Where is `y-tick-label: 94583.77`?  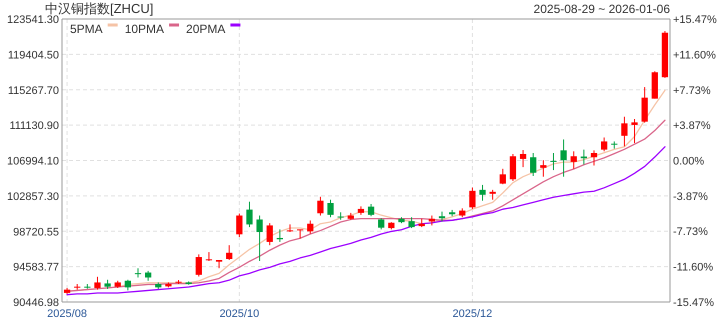 y-tick-label: 94583.77 is located at coordinates (36, 268).